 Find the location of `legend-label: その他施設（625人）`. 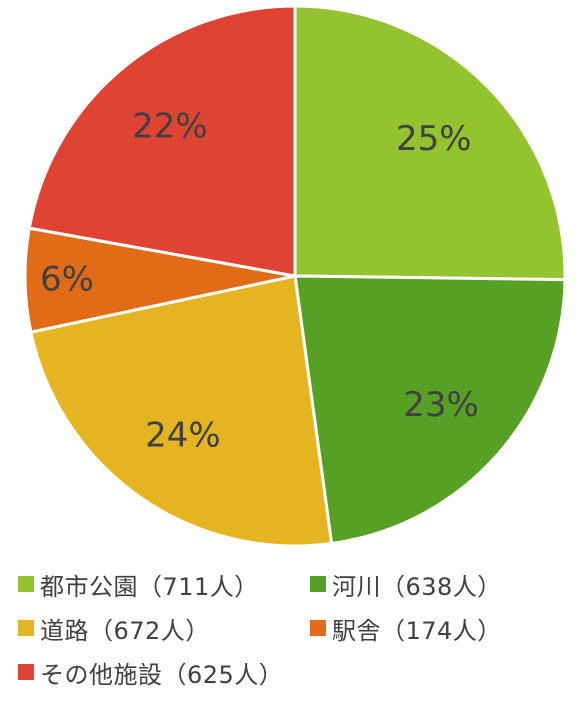

legend-label: その他施設（625人） is located at coordinates (162, 674).